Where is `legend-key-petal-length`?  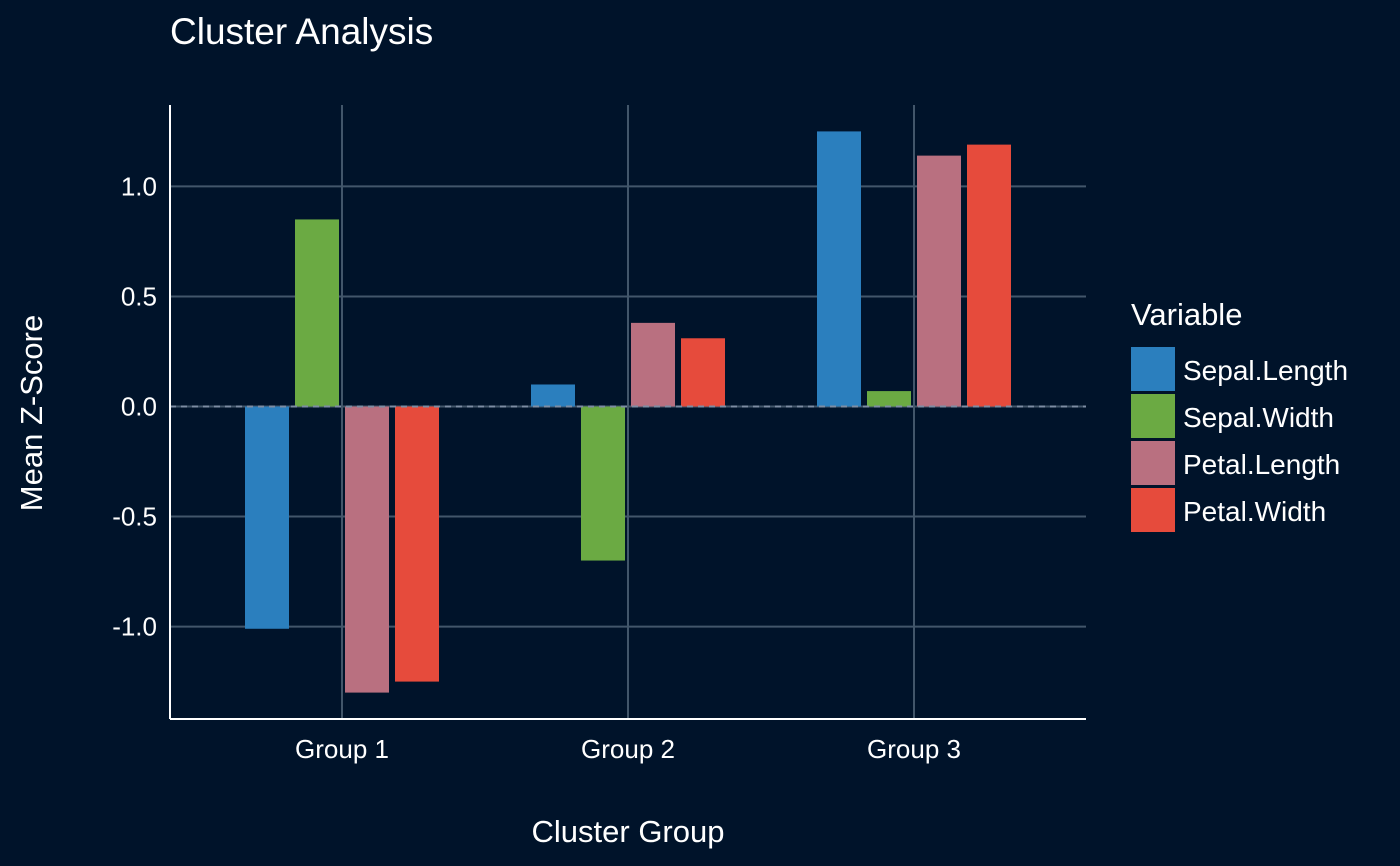
legend-key-petal-length is located at coordinates (1153, 463).